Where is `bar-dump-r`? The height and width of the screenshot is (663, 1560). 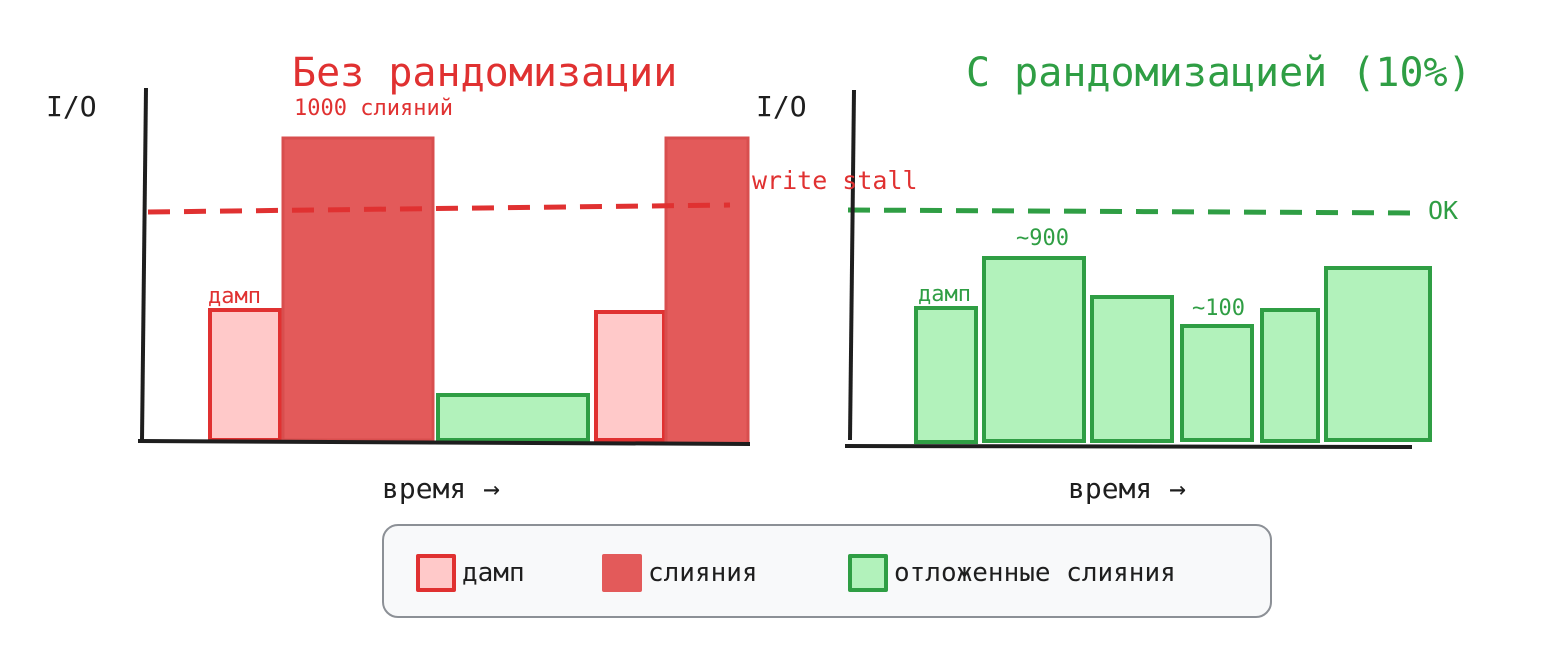 bar-dump-r is located at coordinates (946, 375).